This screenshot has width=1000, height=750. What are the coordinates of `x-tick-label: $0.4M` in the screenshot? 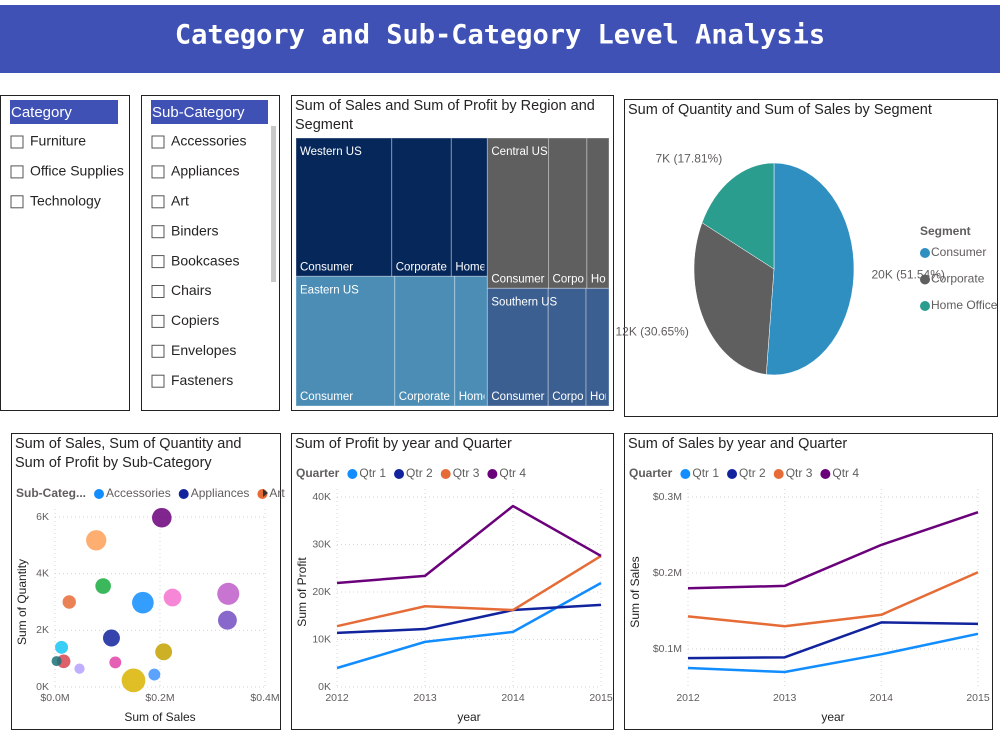 It's located at (264, 698).